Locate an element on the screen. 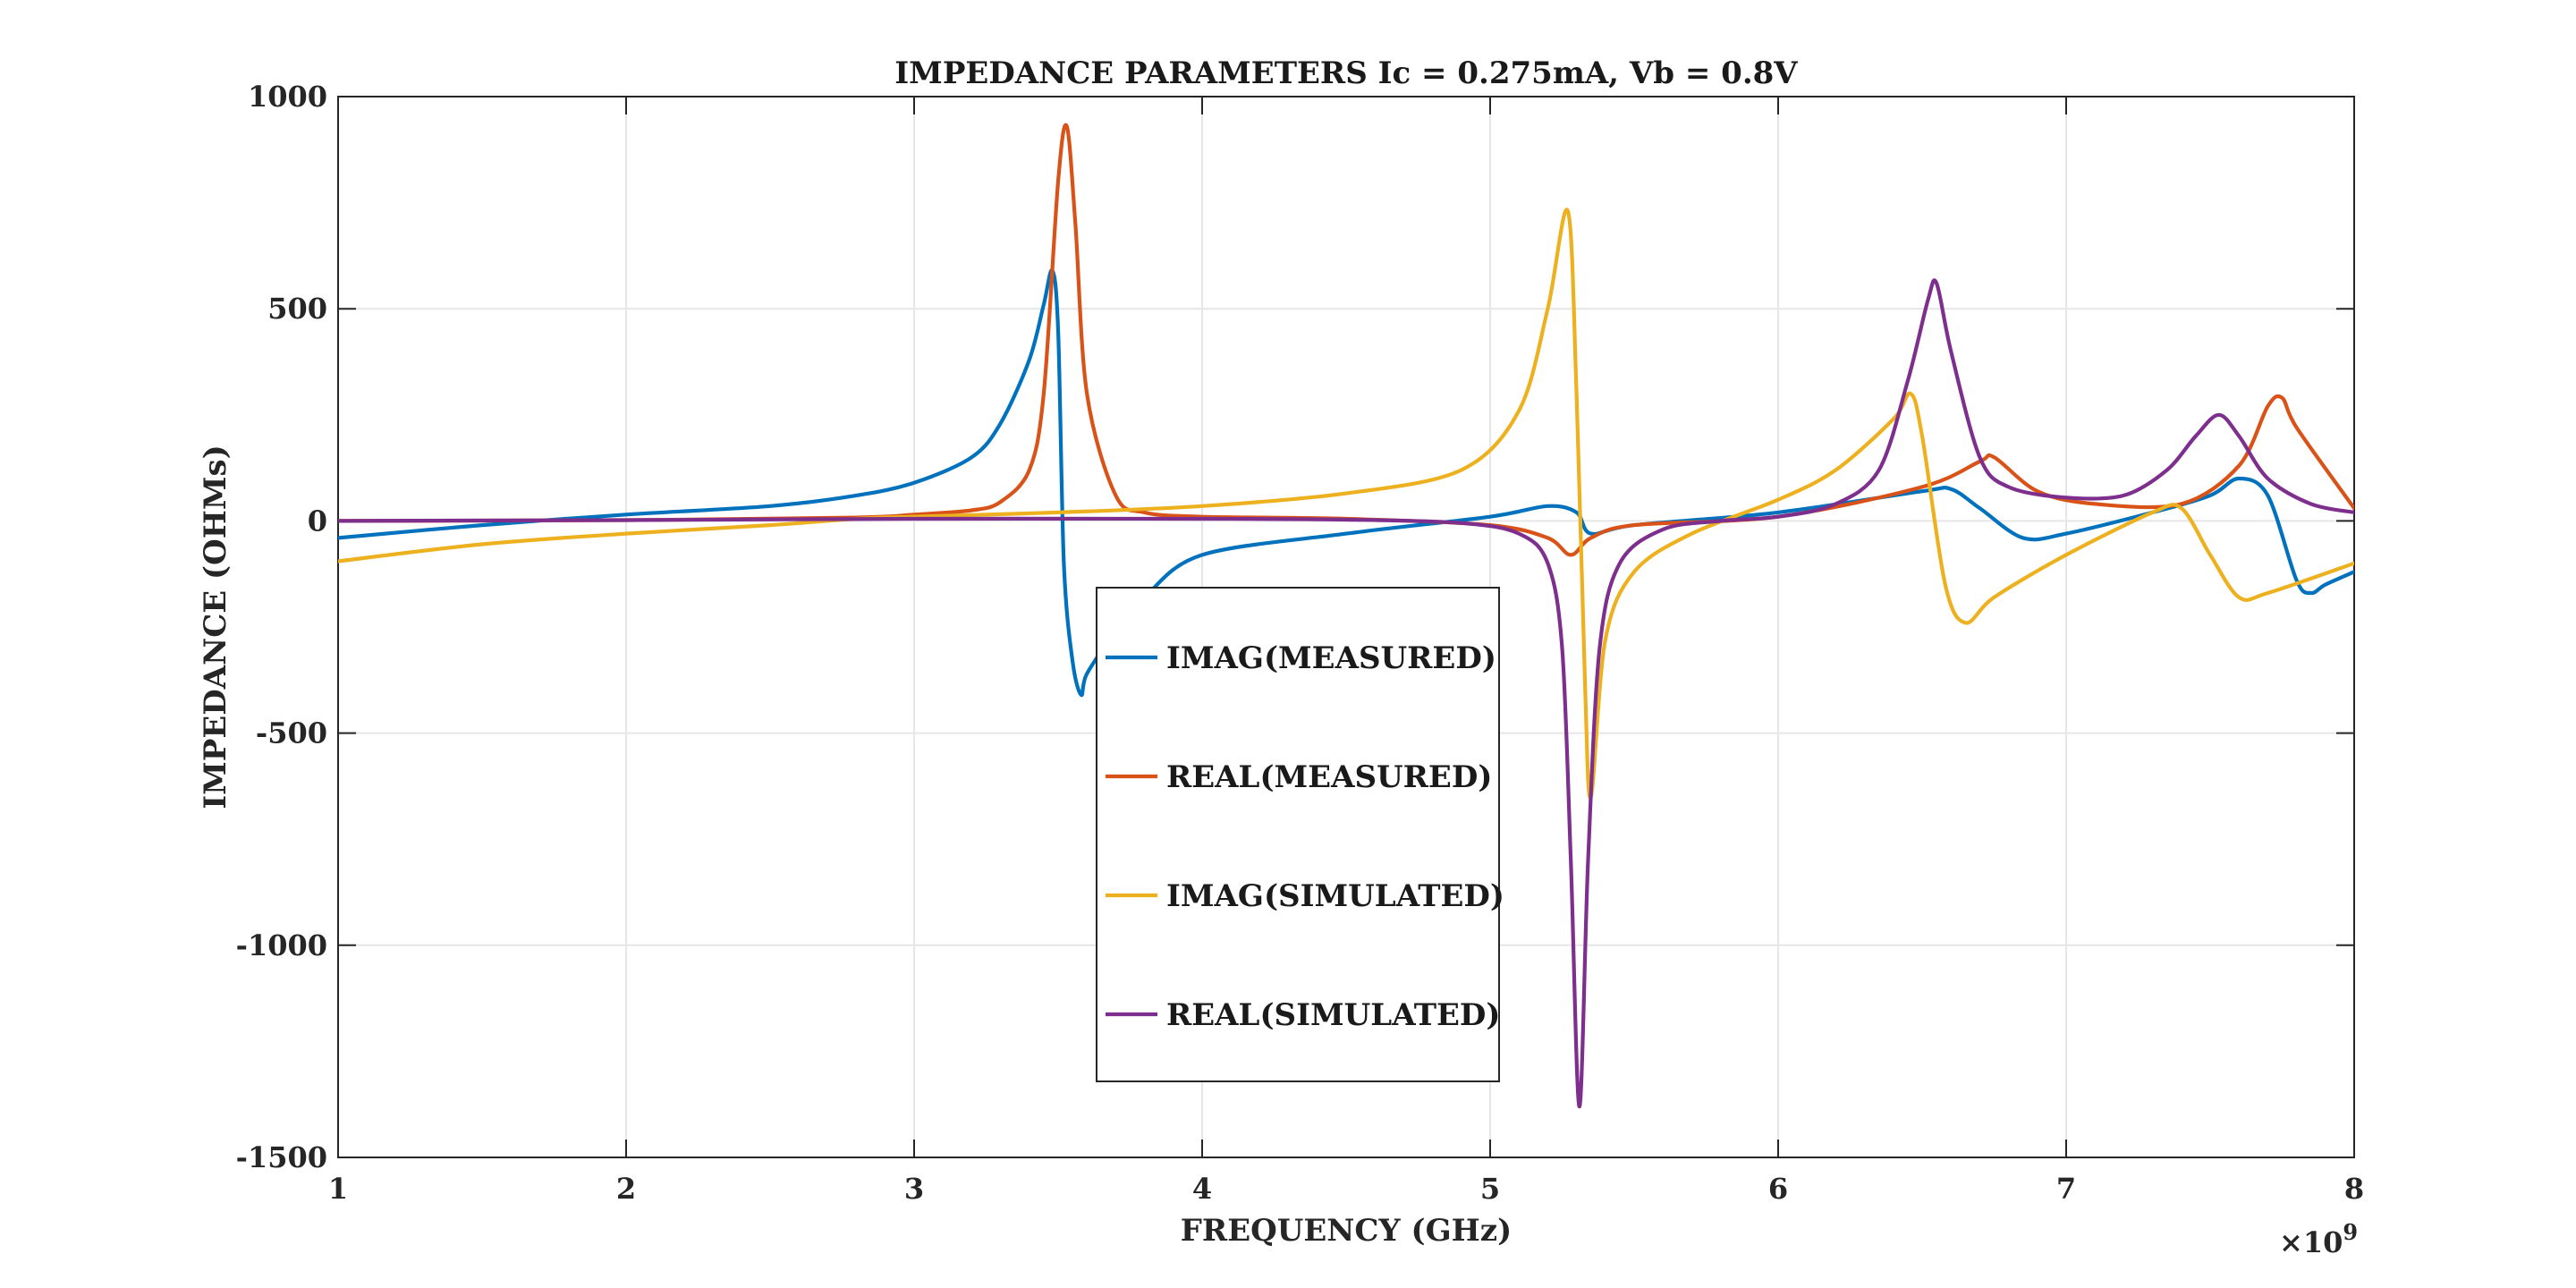 The image size is (2576, 1288). y-tick-label: 1000 is located at coordinates (287, 97).